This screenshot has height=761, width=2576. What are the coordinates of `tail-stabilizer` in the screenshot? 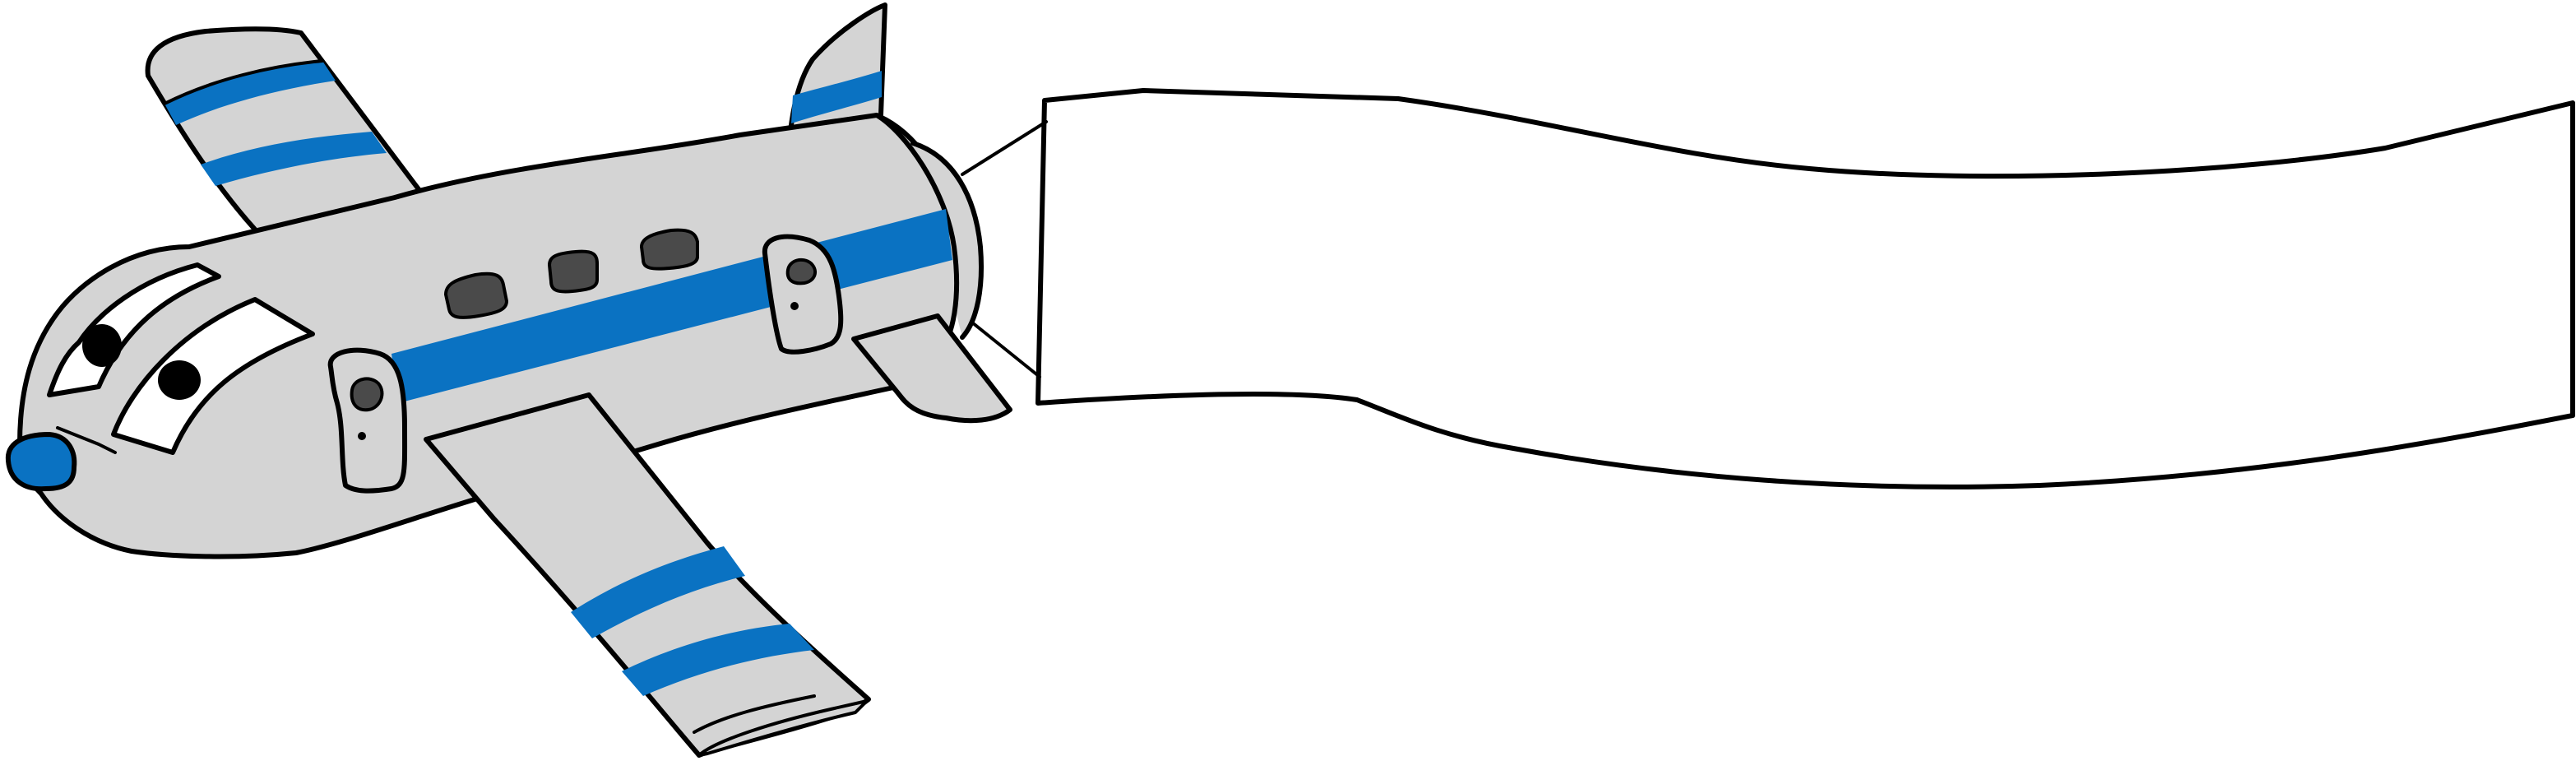 It's located at (932, 368).